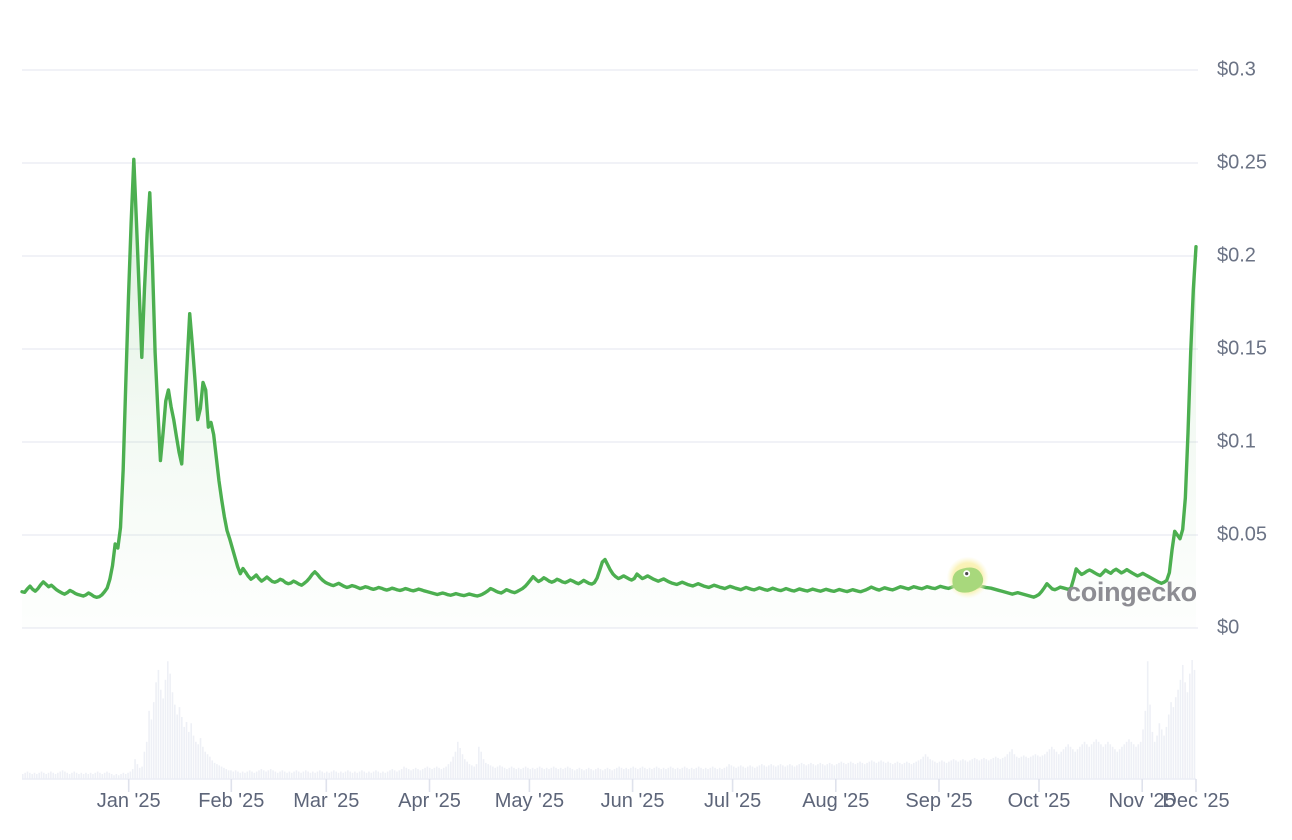 The width and height of the screenshot is (1292, 840). I want to click on gecko-body-icon, so click(968, 580).